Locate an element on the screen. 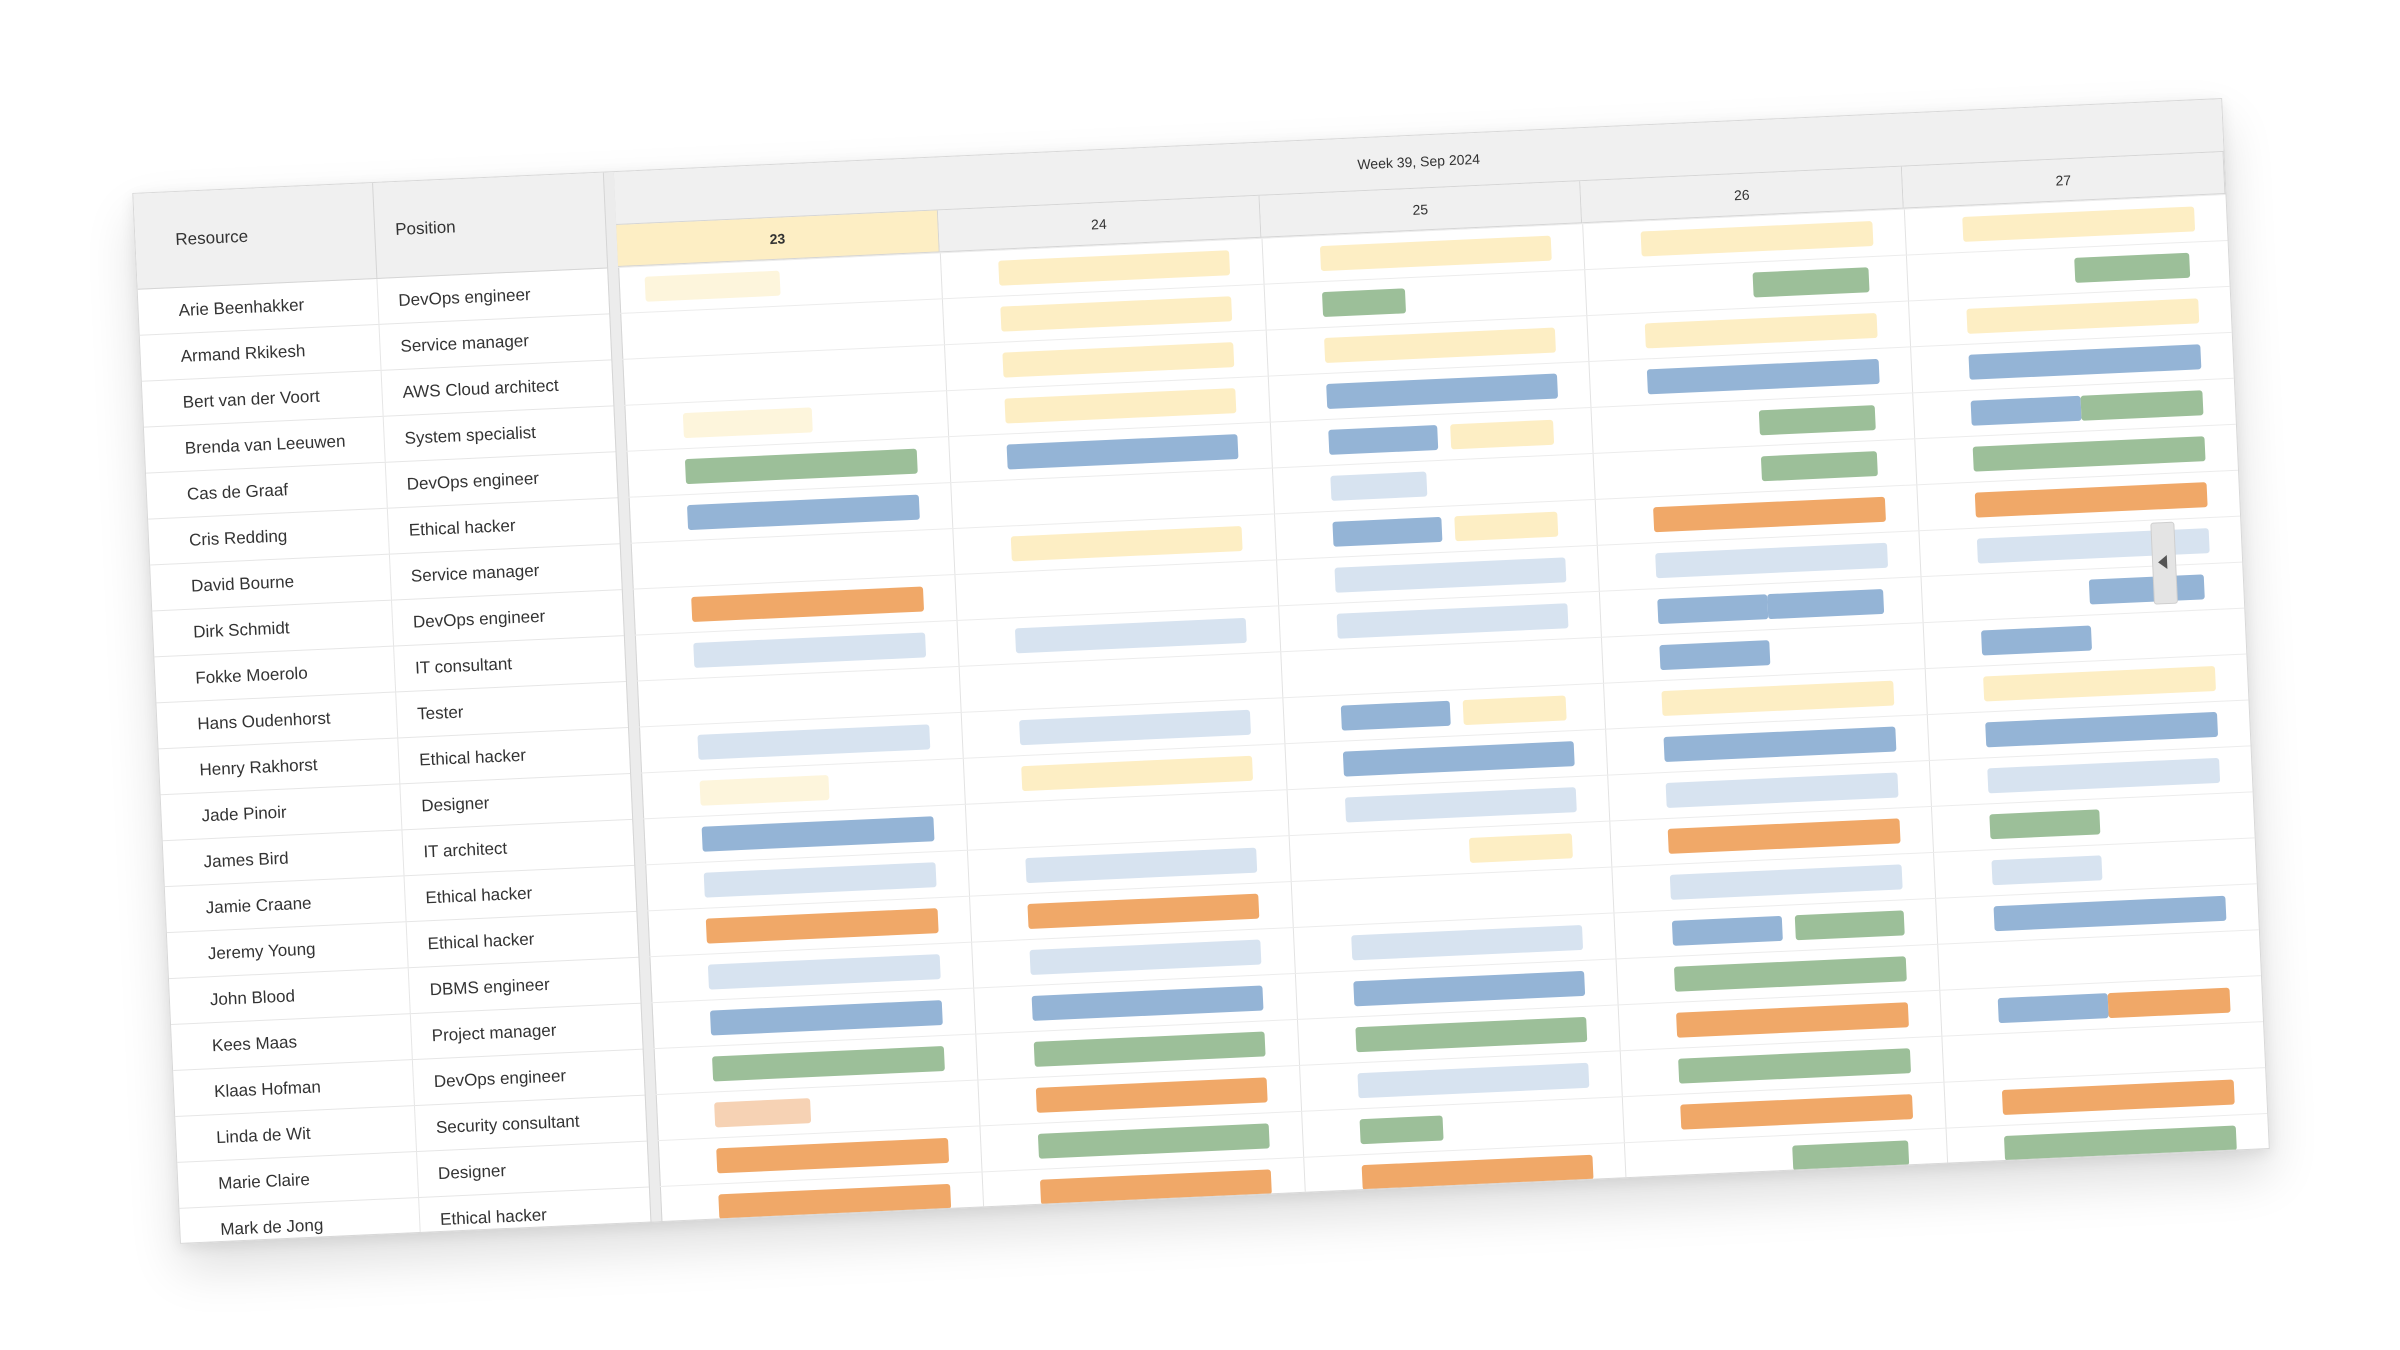 The image size is (2400, 1350). position-column-header: Position is located at coordinates (425, 228).